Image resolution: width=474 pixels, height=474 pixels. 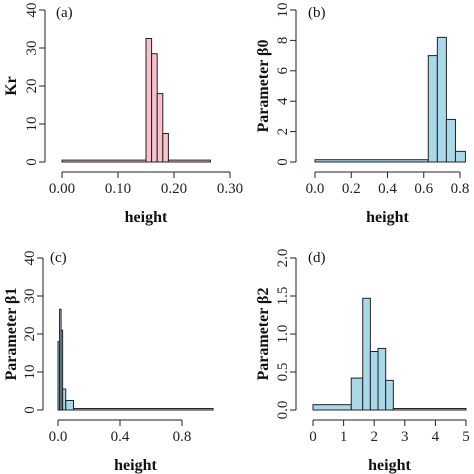 I want to click on x-tick-label: 0.20, so click(x=174, y=189).